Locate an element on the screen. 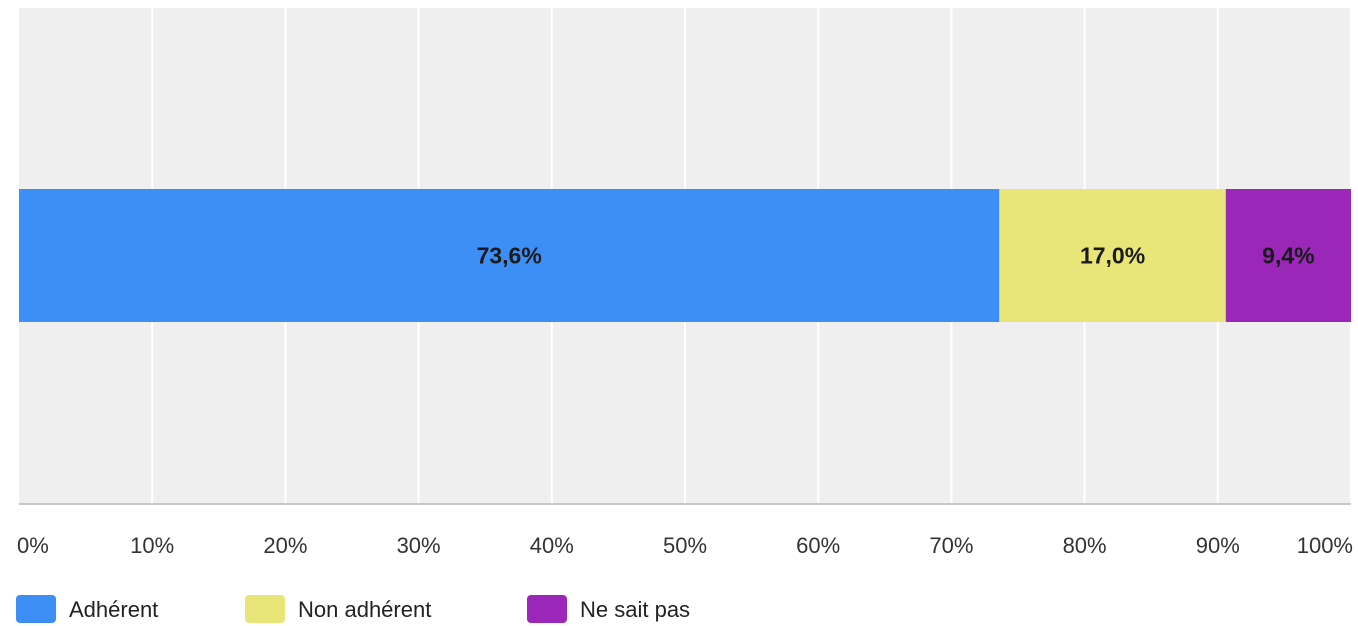 This screenshot has width=1358, height=626. legend: Adhérent Non adhérent Ne sait pas is located at coordinates (353, 609).